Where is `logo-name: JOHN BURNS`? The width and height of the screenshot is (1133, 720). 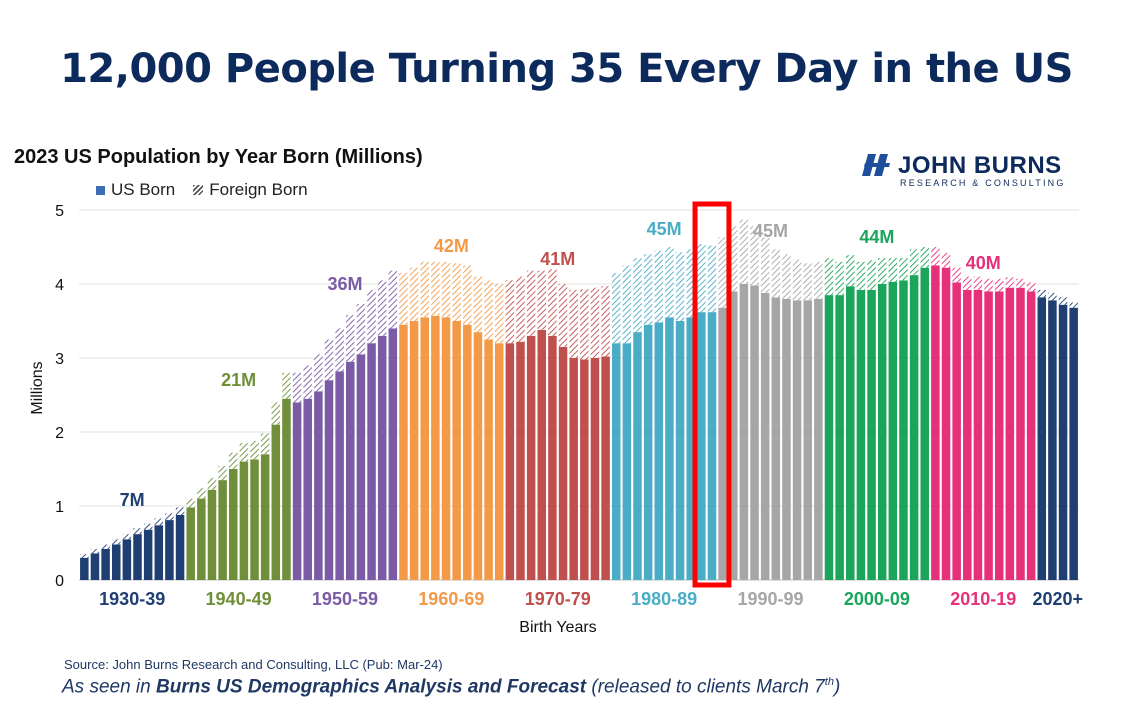
logo-name: JOHN BURNS is located at coordinates (980, 165).